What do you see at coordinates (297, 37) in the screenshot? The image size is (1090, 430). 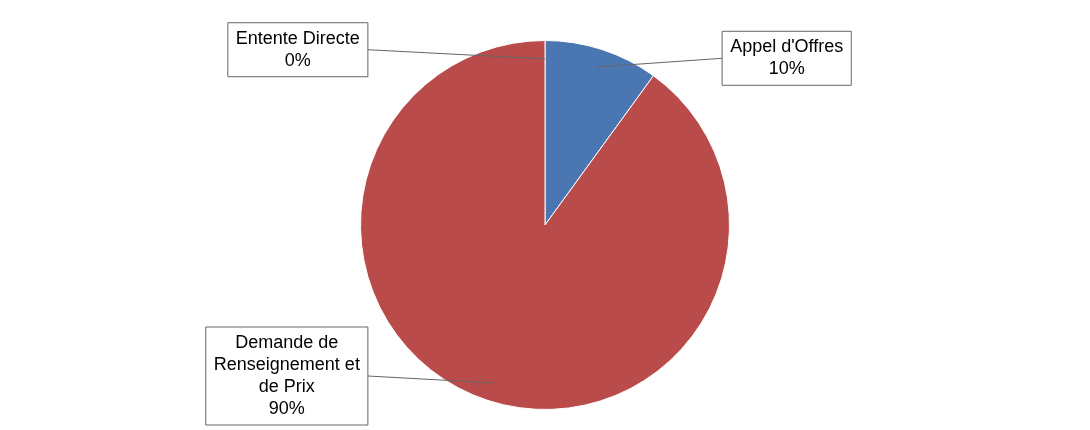 I see `category-label: Entente Directe` at bounding box center [297, 37].